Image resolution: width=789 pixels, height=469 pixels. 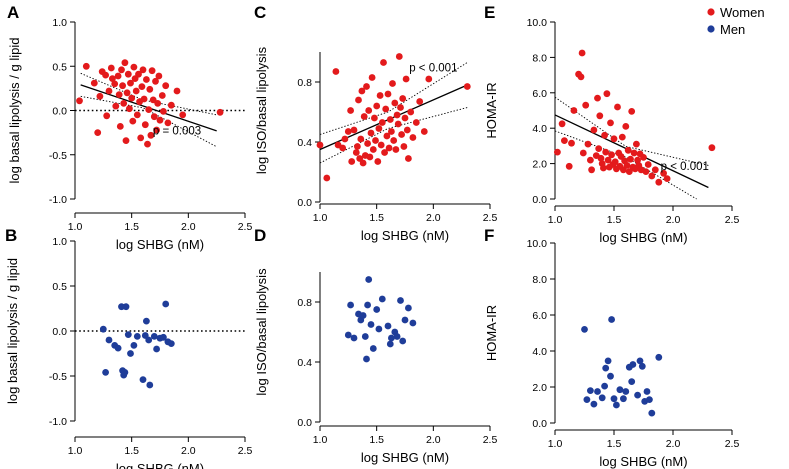 I want to click on y-tick-label: -0.5, so click(x=58, y=377).